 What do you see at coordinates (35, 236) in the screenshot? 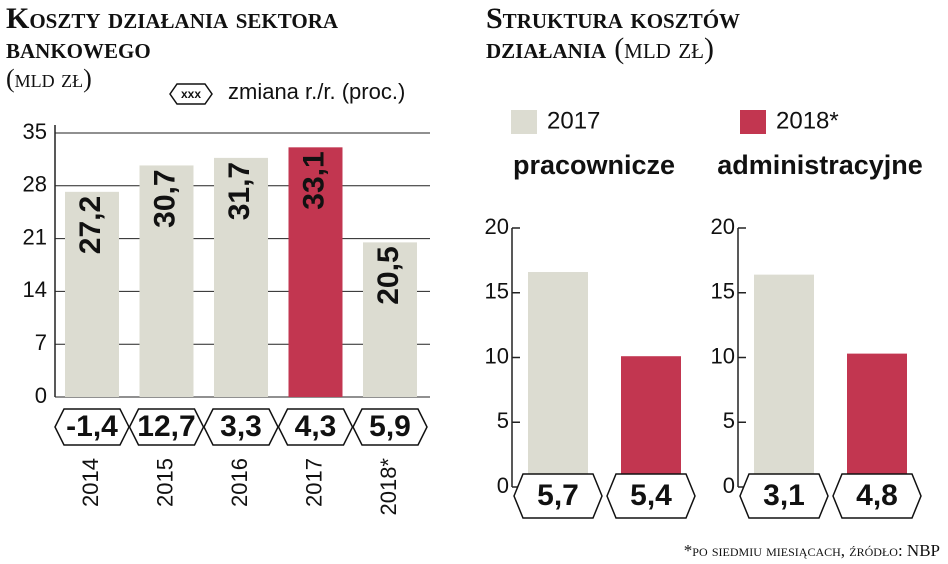
I see `y-tick-label: 21` at bounding box center [35, 236].